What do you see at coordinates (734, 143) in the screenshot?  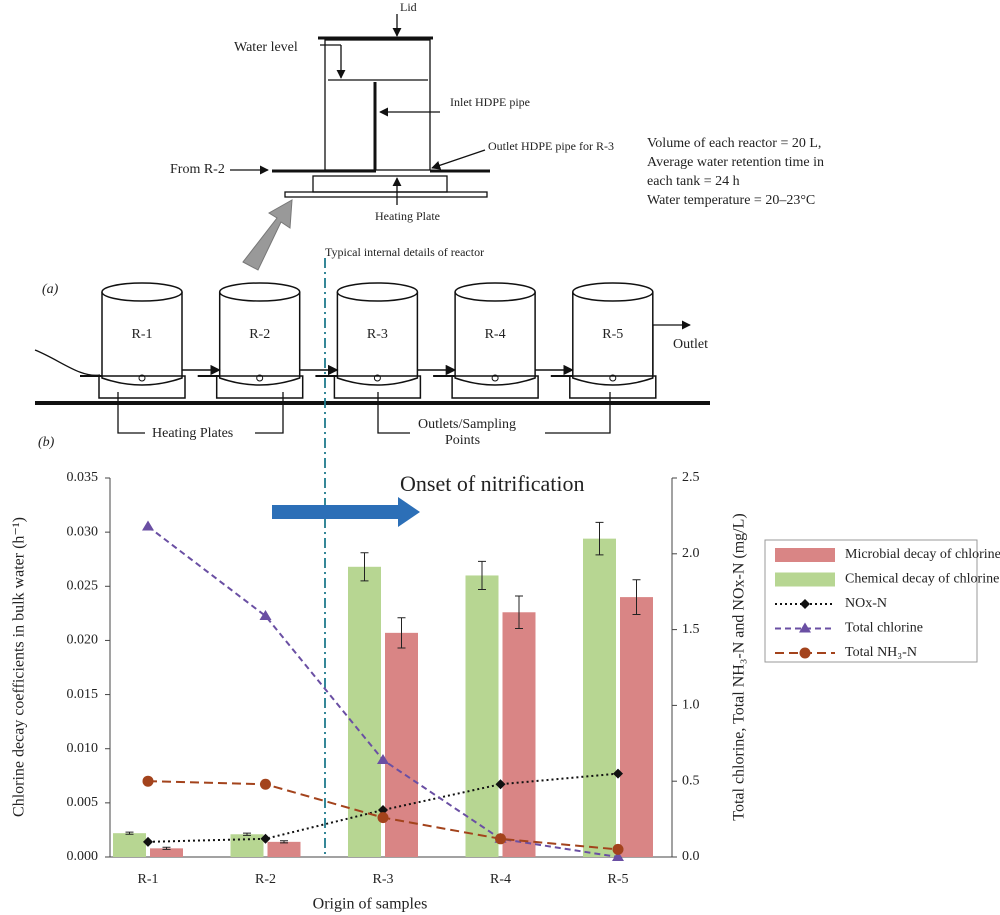 I see `note: Volume of each reactor = 20 L,` at bounding box center [734, 143].